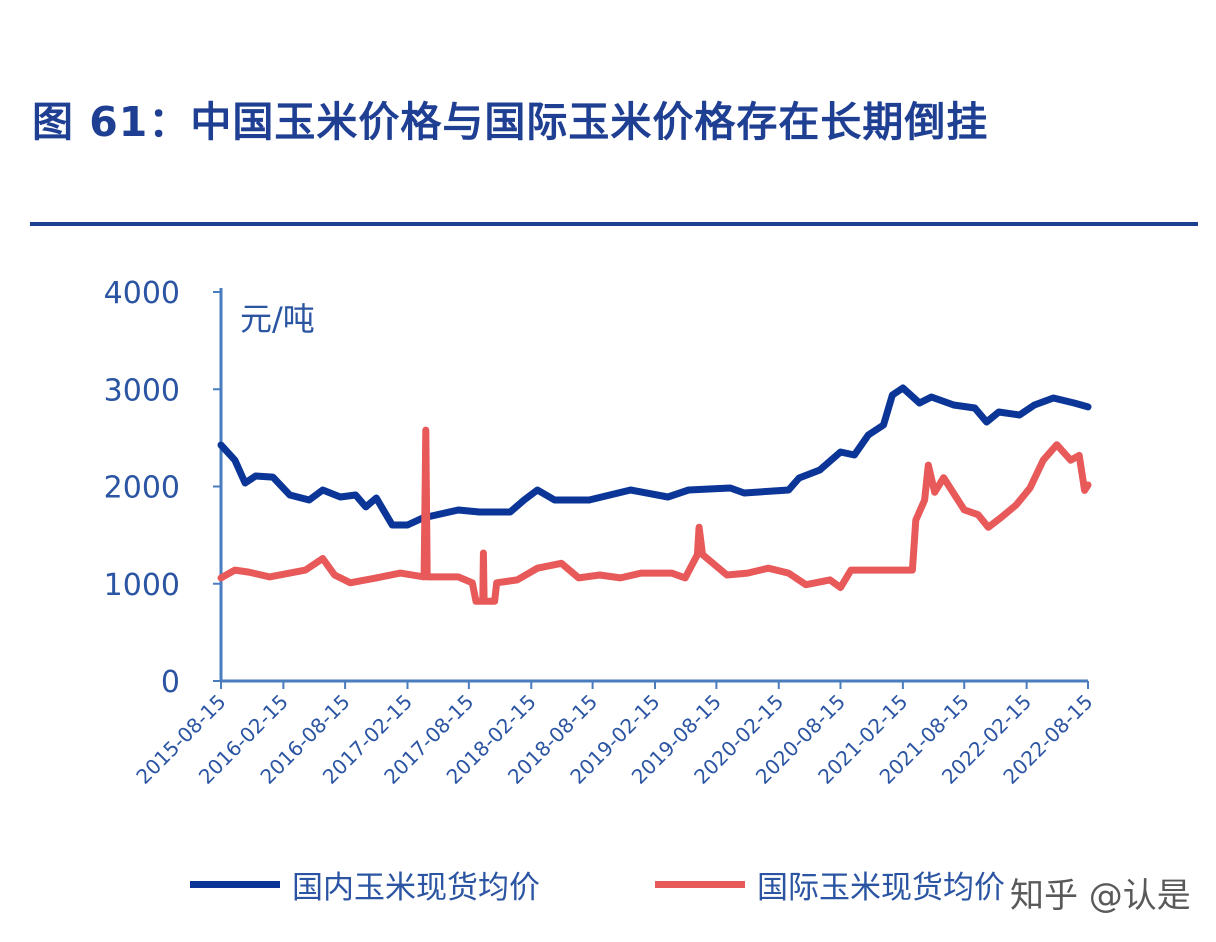 The image size is (1216, 942). What do you see at coordinates (142, 390) in the screenshot?
I see `y-tick-label: 3000` at bounding box center [142, 390].